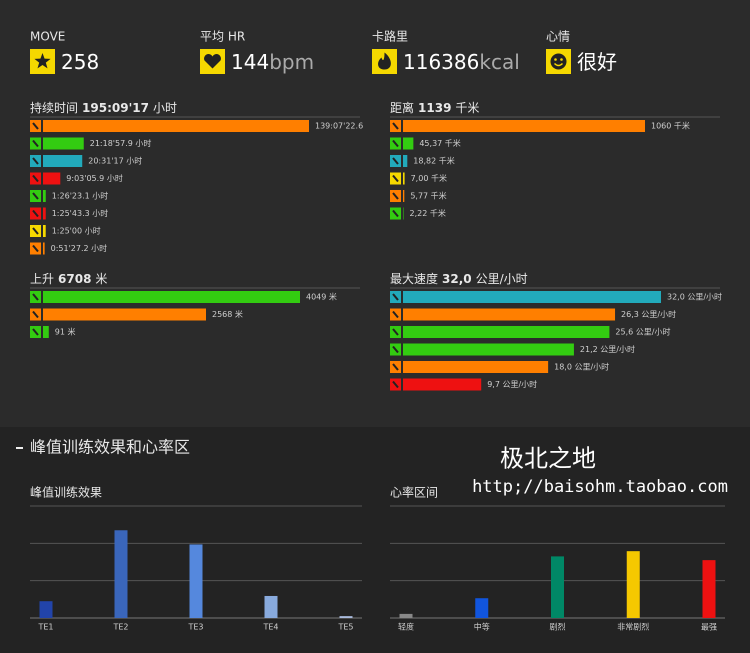  What do you see at coordinates (42, 61) in the screenshot?
I see `star-icon` at bounding box center [42, 61].